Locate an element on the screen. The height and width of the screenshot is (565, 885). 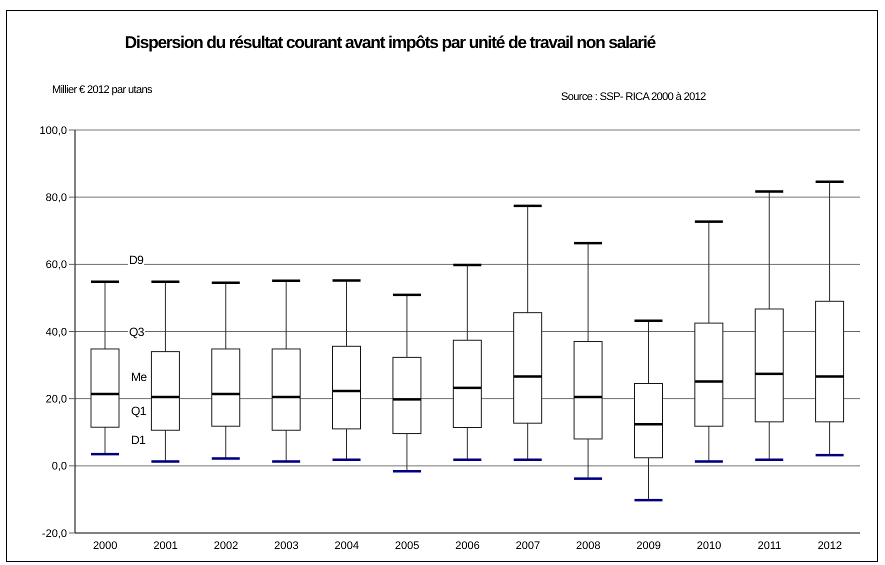
x-tick-label: 2007 is located at coordinates (528, 546).